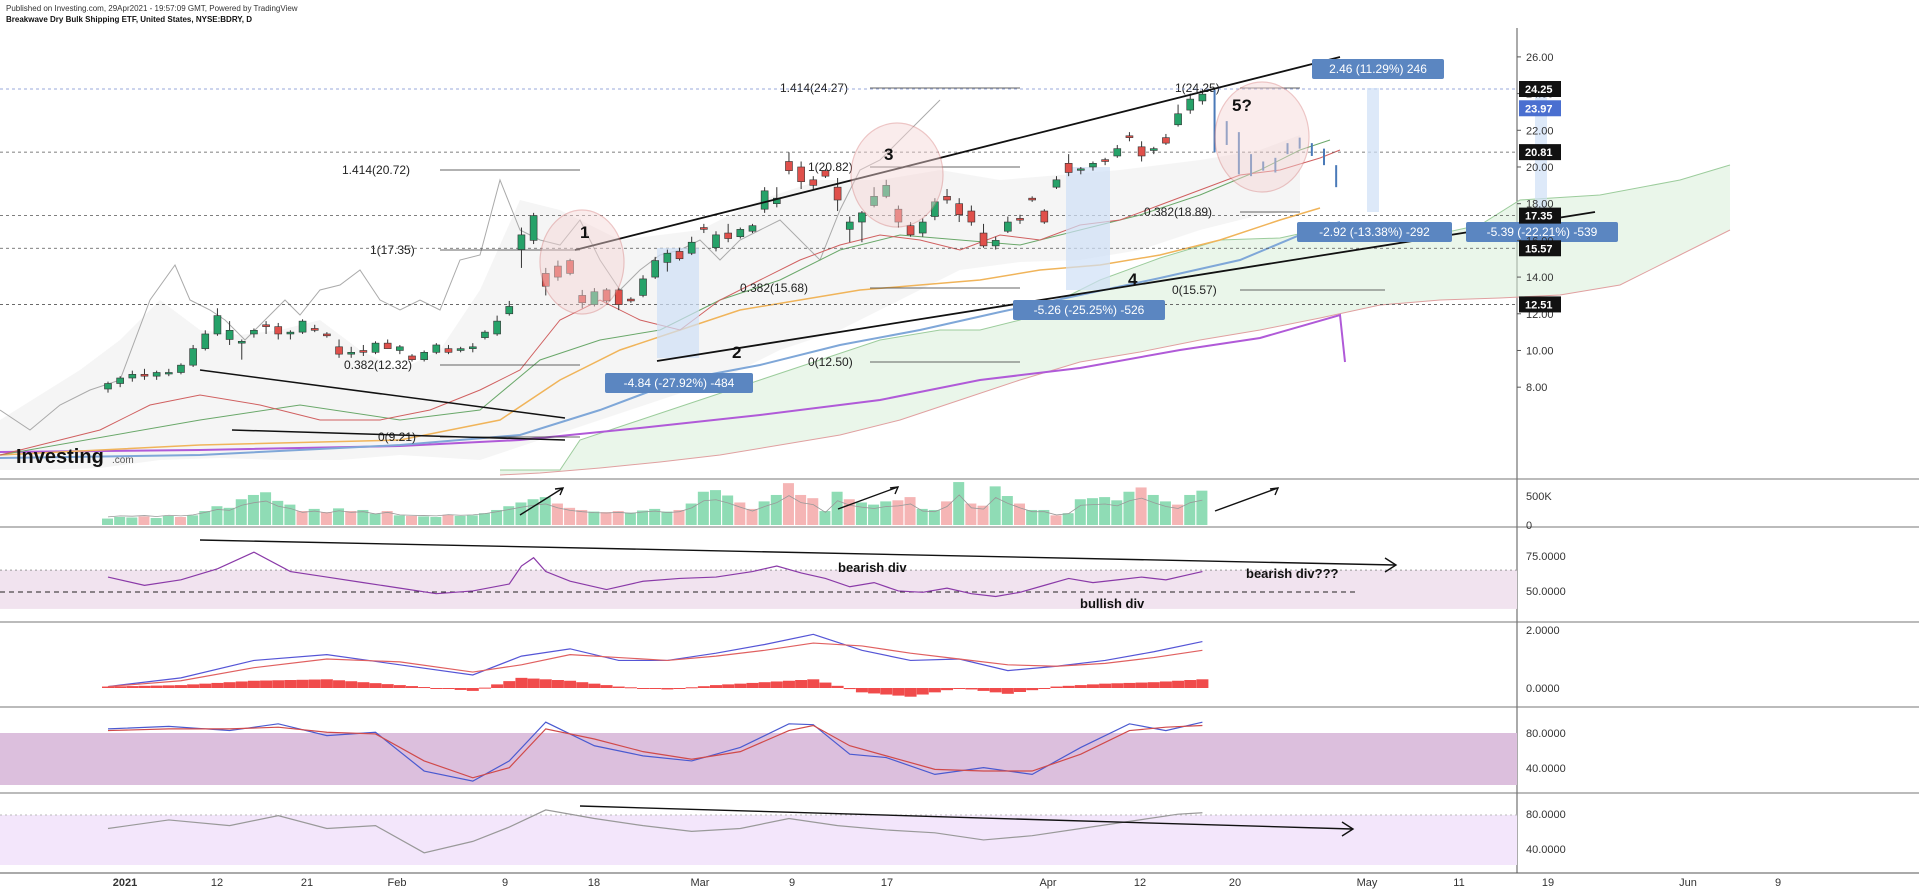 Image resolution: width=1919 pixels, height=895 pixels. I want to click on volume-rising-arrow, so click(1246, 499).